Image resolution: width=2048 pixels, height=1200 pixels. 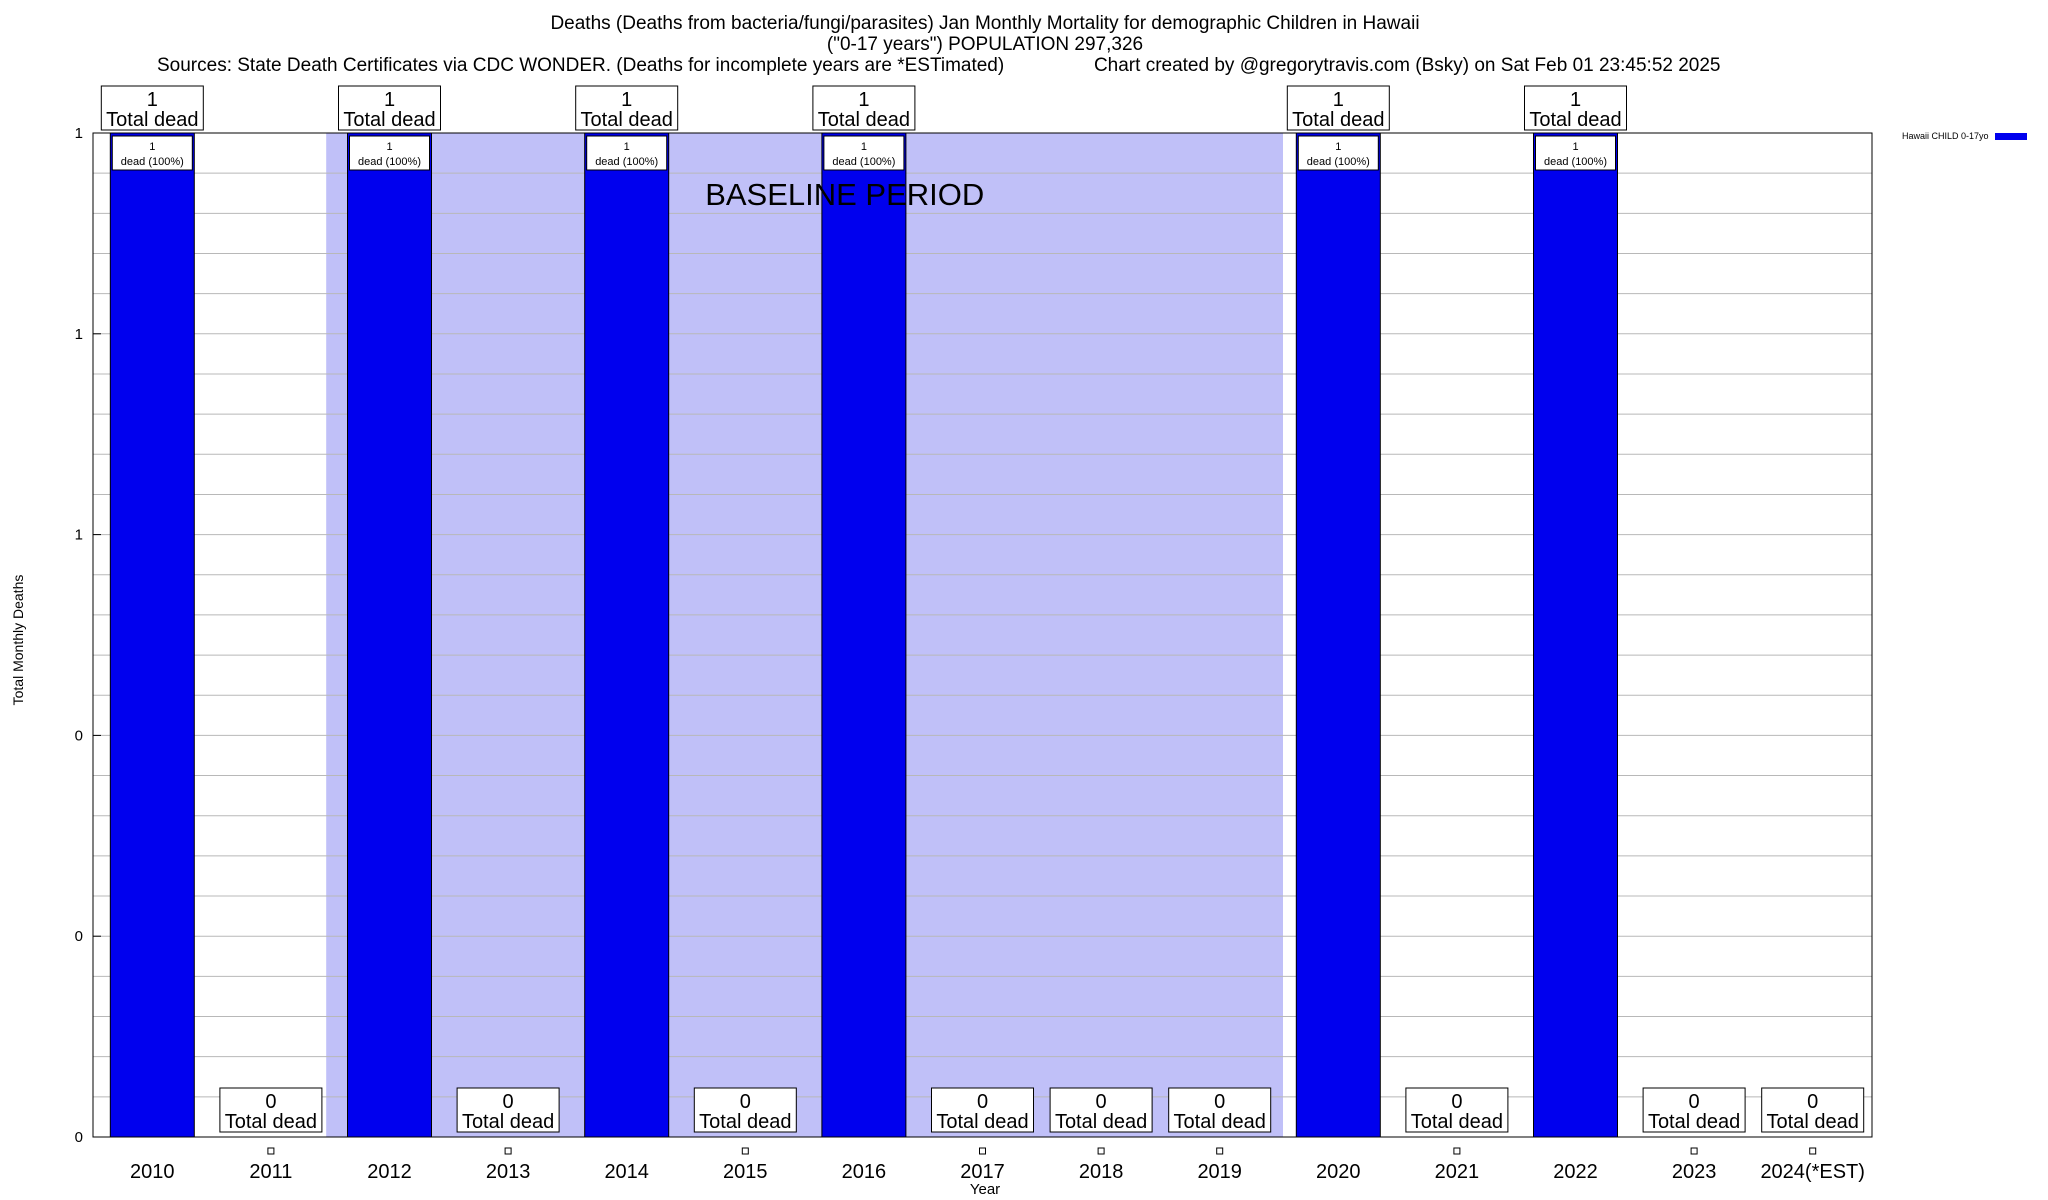 I want to click on legend: Hawaii CHILD 0-17yo, so click(x=1964, y=136).